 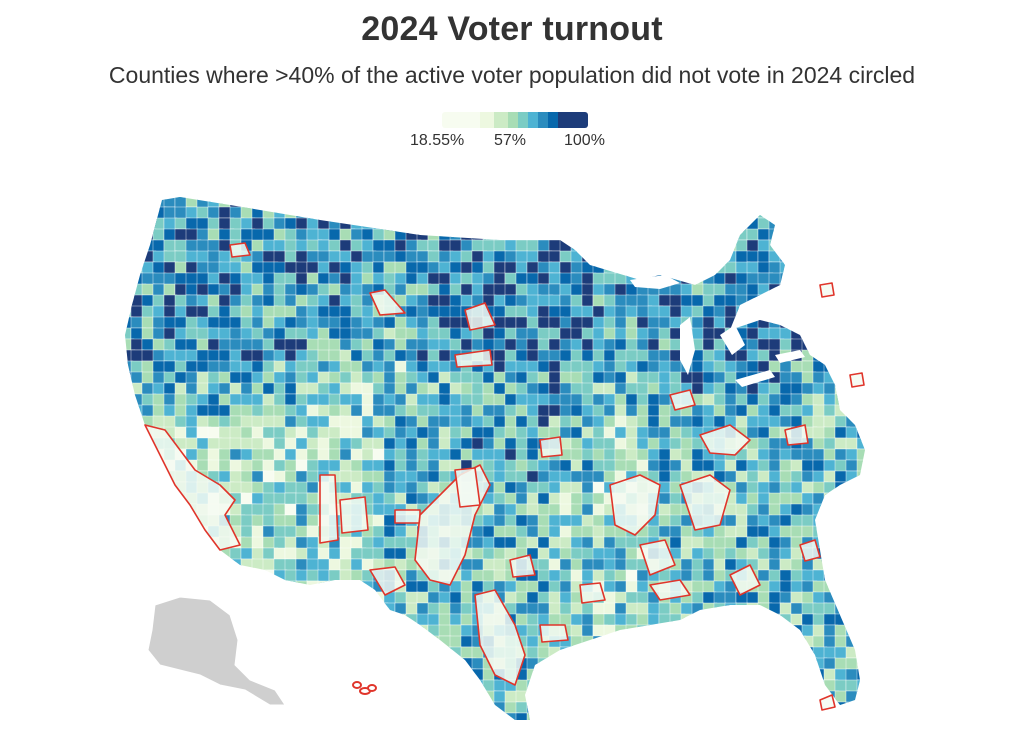 I want to click on color-legend: 18.55% 57% 100%, so click(x=512, y=132).